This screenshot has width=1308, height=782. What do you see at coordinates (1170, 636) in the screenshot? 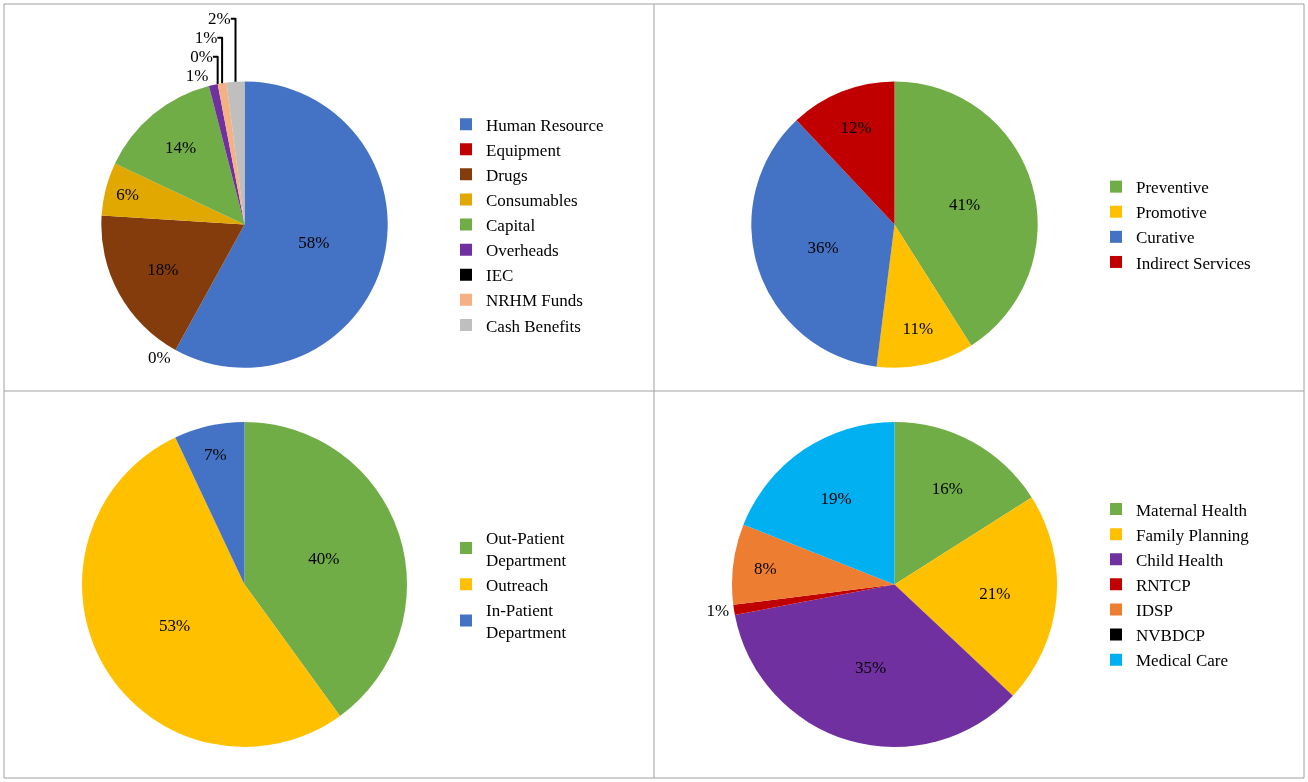
I see `legend-label: NVBDCP` at bounding box center [1170, 636].